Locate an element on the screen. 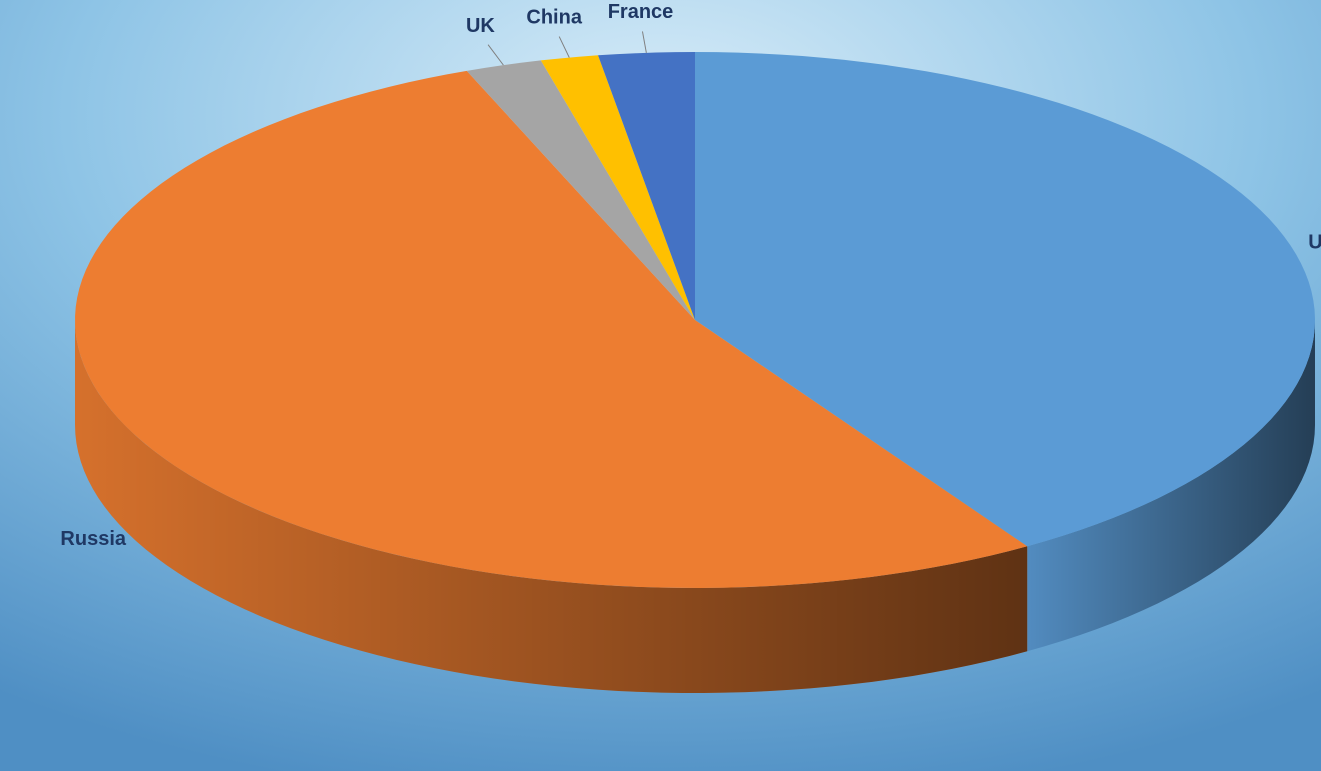  data-label: Russia is located at coordinates (93, 539).